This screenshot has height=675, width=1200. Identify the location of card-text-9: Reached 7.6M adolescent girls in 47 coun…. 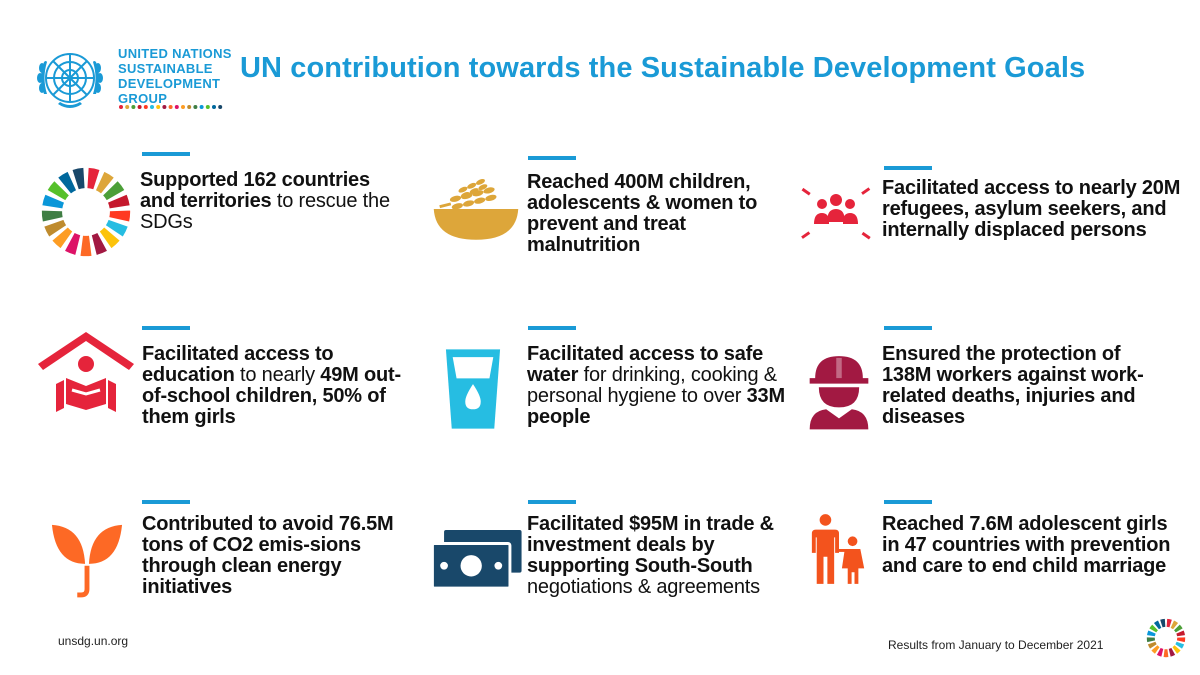
(1027, 545).